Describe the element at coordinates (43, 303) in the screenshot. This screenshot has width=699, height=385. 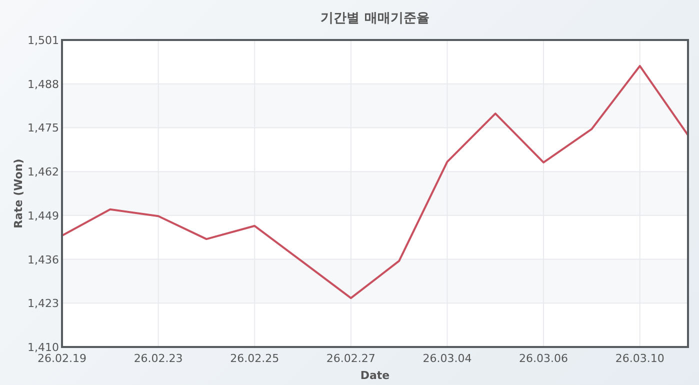
I see `y-tick-label: 1,423` at that location.